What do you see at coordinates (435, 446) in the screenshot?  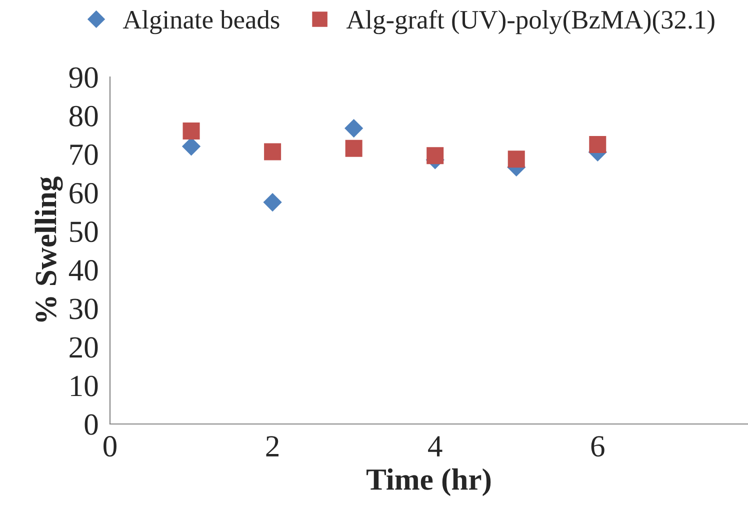 I see `x-tick-label: 4` at bounding box center [435, 446].